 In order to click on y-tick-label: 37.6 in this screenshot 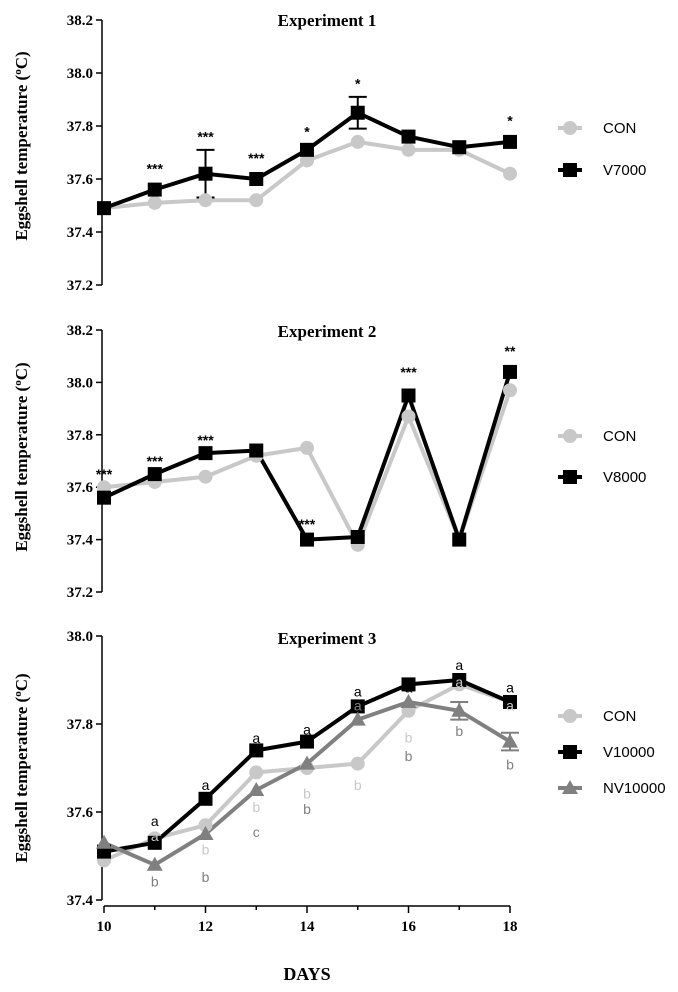, I will do `click(80, 488)`.